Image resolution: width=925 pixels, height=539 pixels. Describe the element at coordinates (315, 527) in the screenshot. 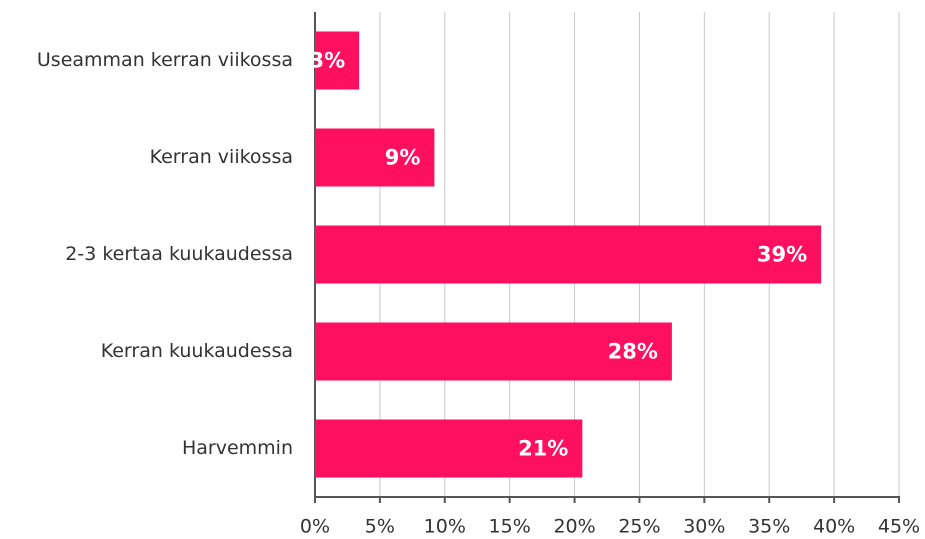

I see `x-tick-label: 0%` at that location.